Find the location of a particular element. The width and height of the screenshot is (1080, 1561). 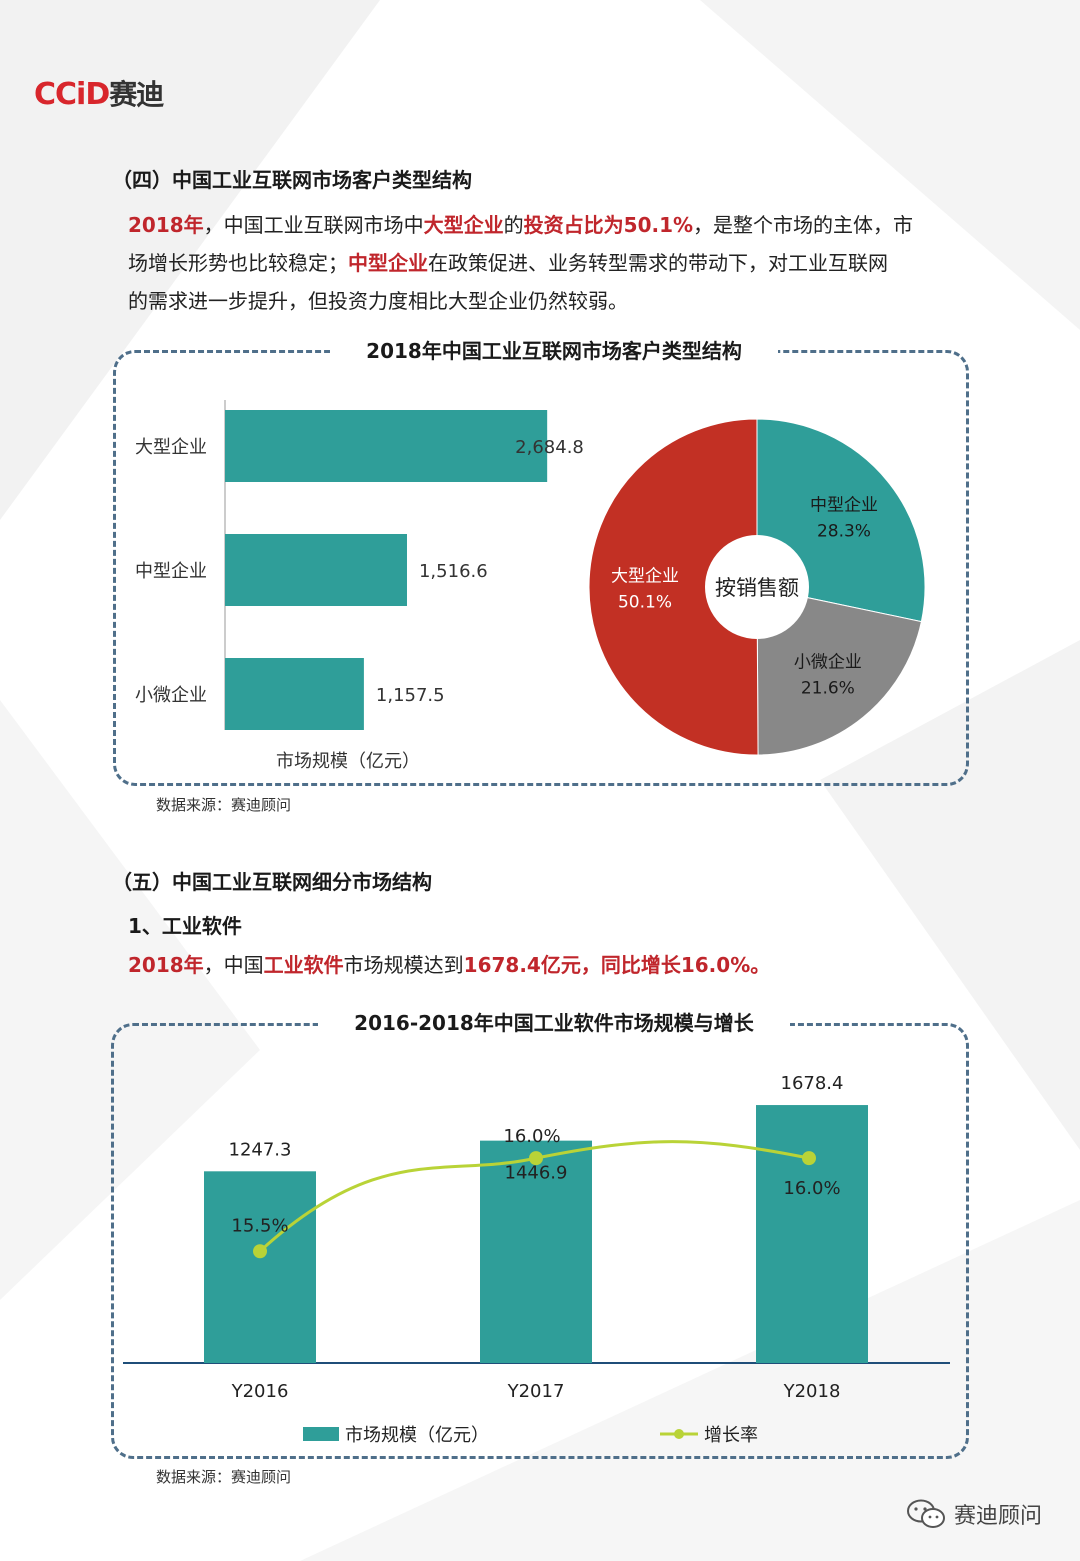

bar-value-label: 1247.3 is located at coordinates (260, 1149).